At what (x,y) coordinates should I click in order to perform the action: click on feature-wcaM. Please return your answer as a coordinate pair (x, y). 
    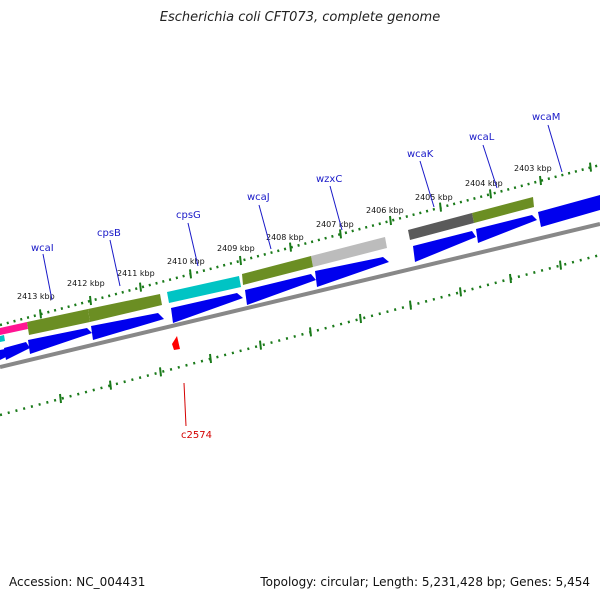
    Looking at the image, I should click on (503, 210).